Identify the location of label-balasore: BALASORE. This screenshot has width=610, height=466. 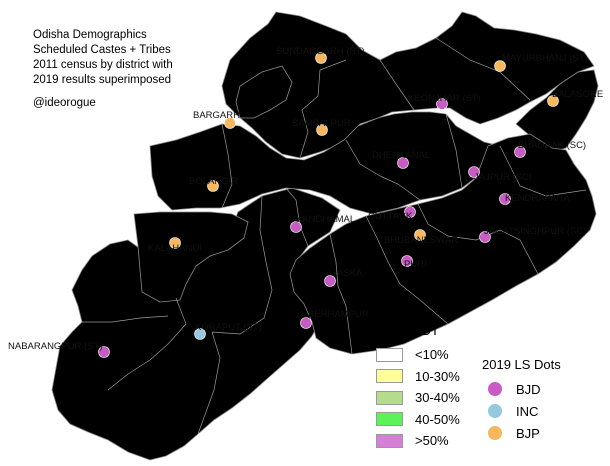
(577, 94).